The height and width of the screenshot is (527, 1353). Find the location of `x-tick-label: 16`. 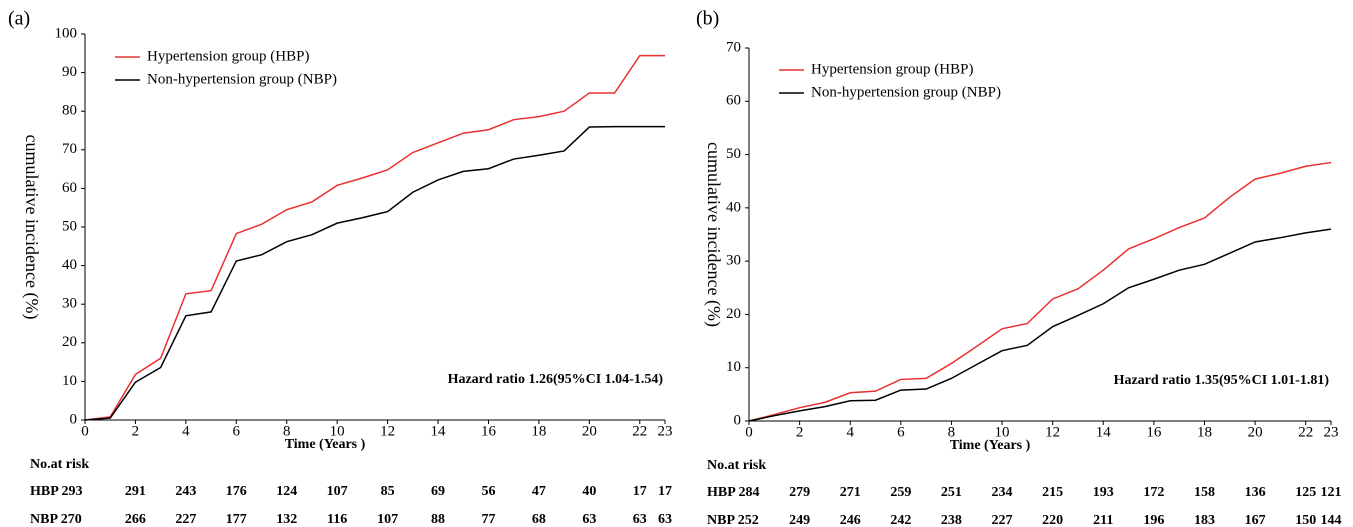

x-tick-label: 16 is located at coordinates (489, 431).